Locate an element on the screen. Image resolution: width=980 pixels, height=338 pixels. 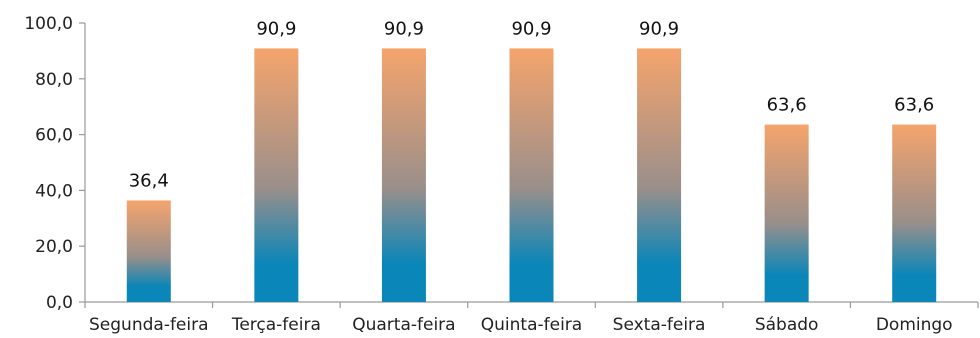
x-category-label: Sexta-feira is located at coordinates (659, 325).